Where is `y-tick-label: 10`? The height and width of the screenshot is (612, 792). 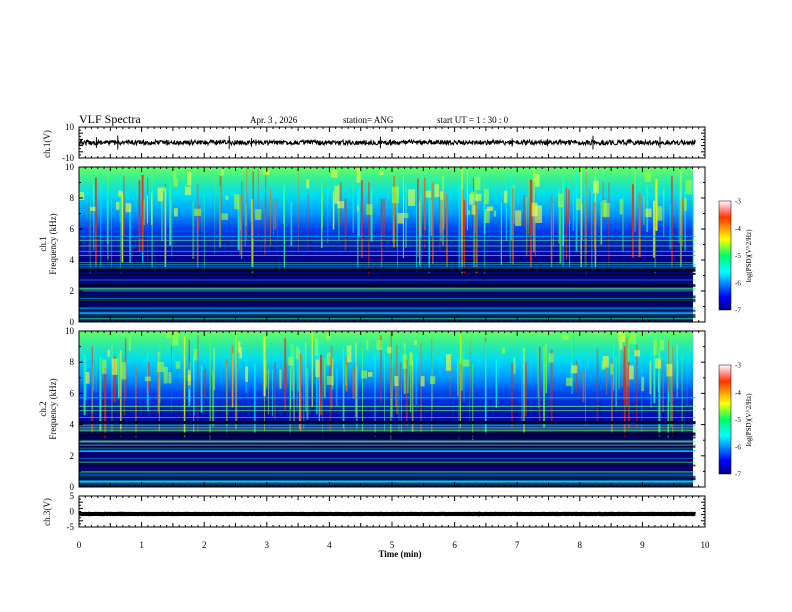
y-tick-label: 10 is located at coordinates (70, 127).